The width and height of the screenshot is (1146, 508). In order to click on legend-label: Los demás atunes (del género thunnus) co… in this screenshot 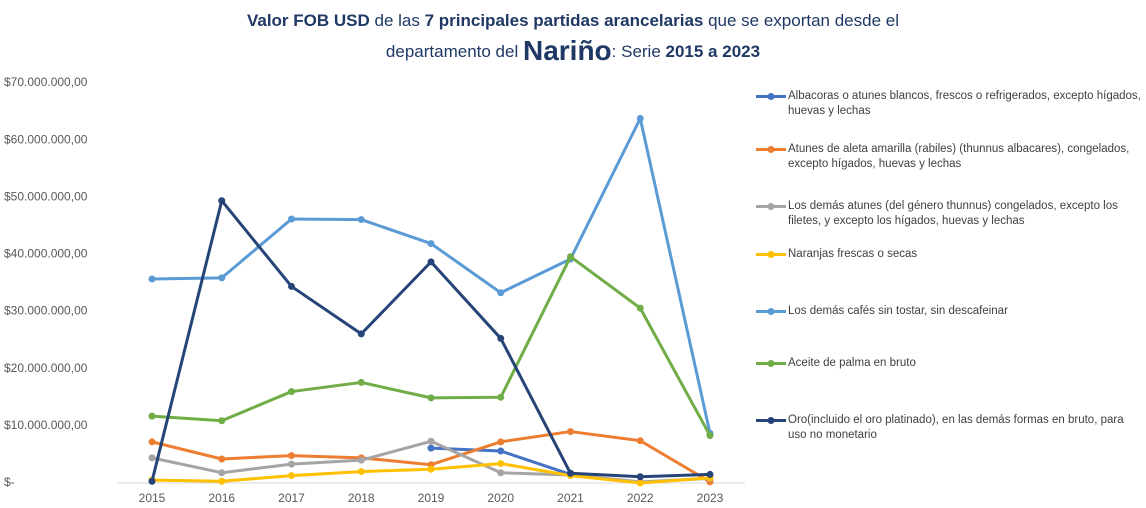, I will do `click(953, 213)`.